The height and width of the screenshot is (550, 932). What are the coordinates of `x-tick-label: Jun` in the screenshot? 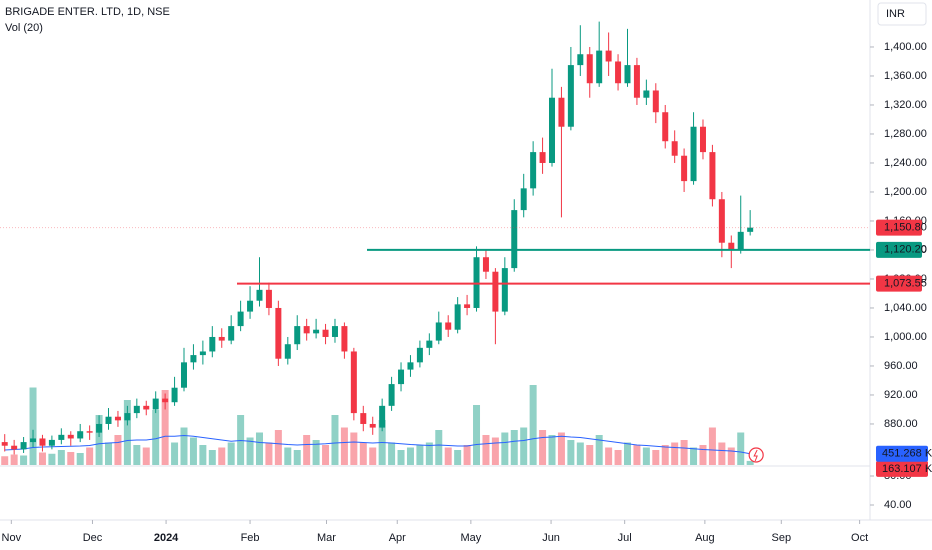 It's located at (551, 538).